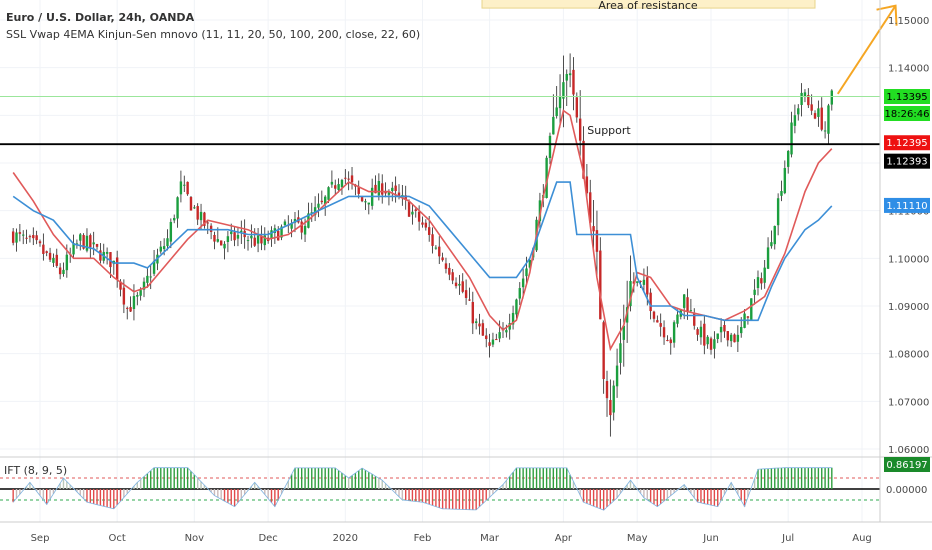 This screenshot has width=932, height=550. Describe the element at coordinates (490, 538) in the screenshot. I see `time-tick-label: Mar` at that location.